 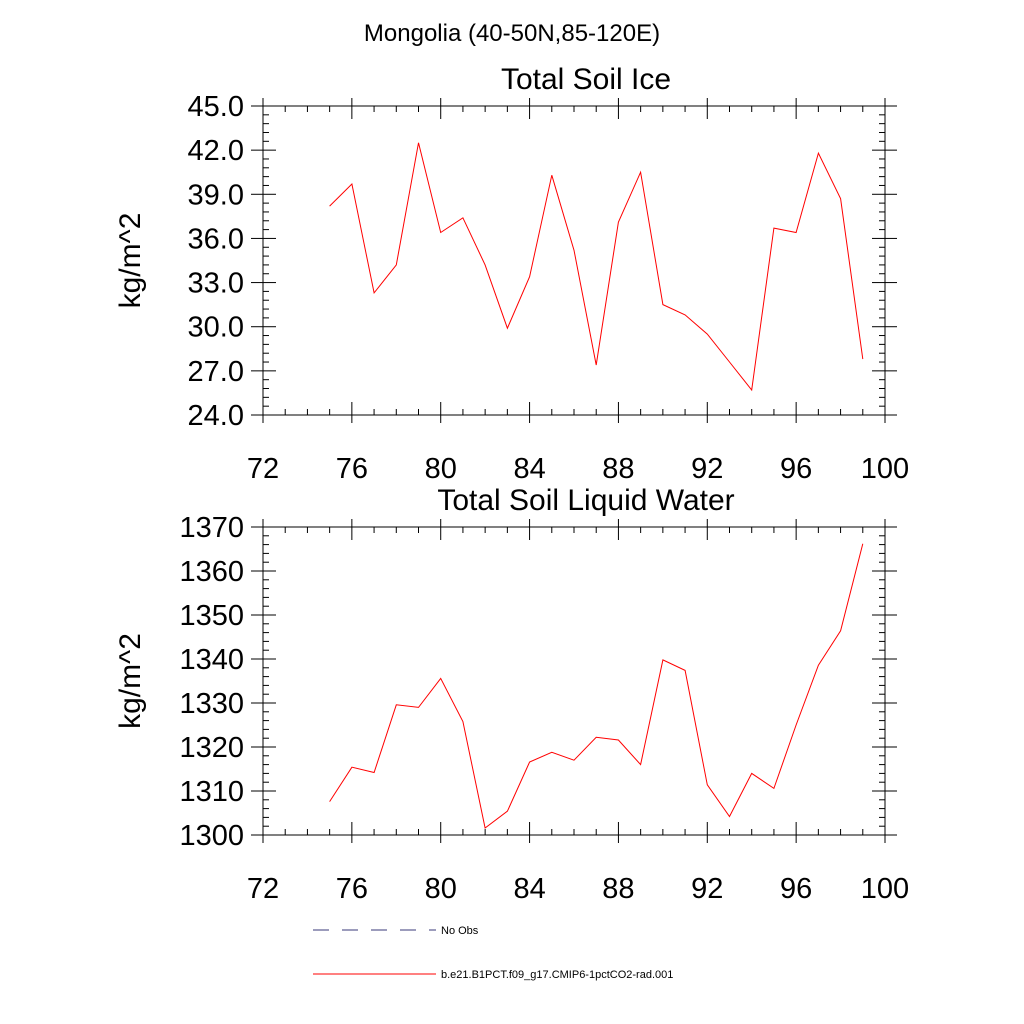 What do you see at coordinates (211, 792) in the screenshot?
I see `y-tick-label: 1310` at bounding box center [211, 792].